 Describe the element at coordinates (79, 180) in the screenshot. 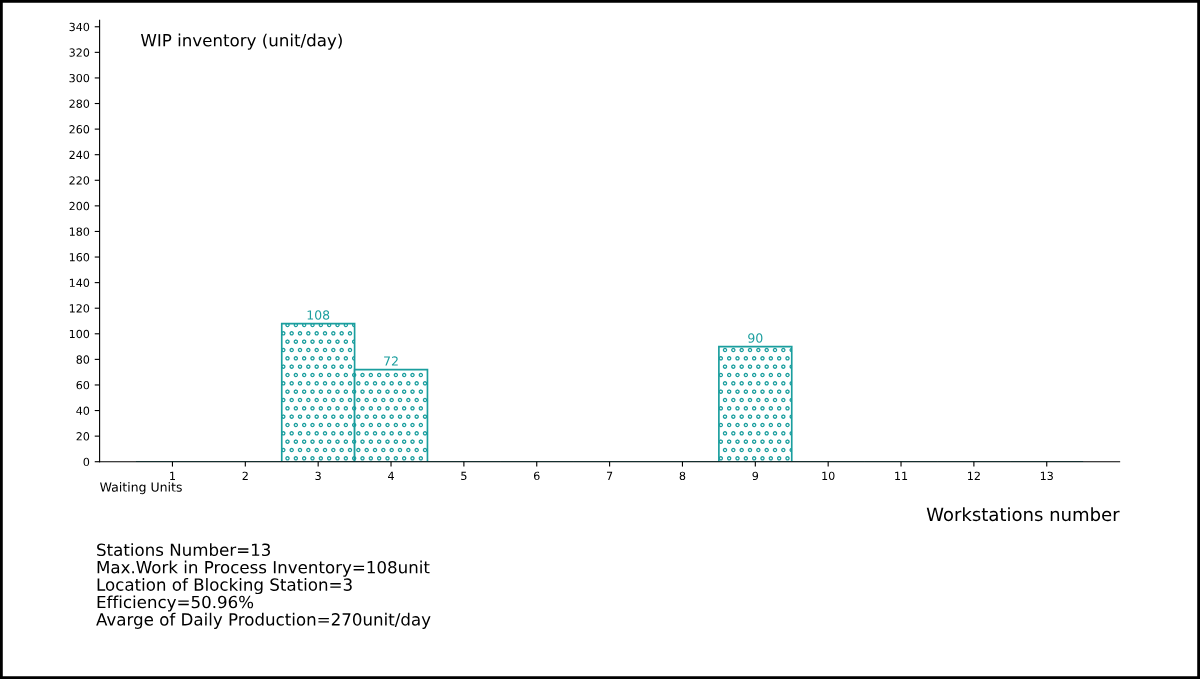

I see `y-tick-label: 220` at that location.